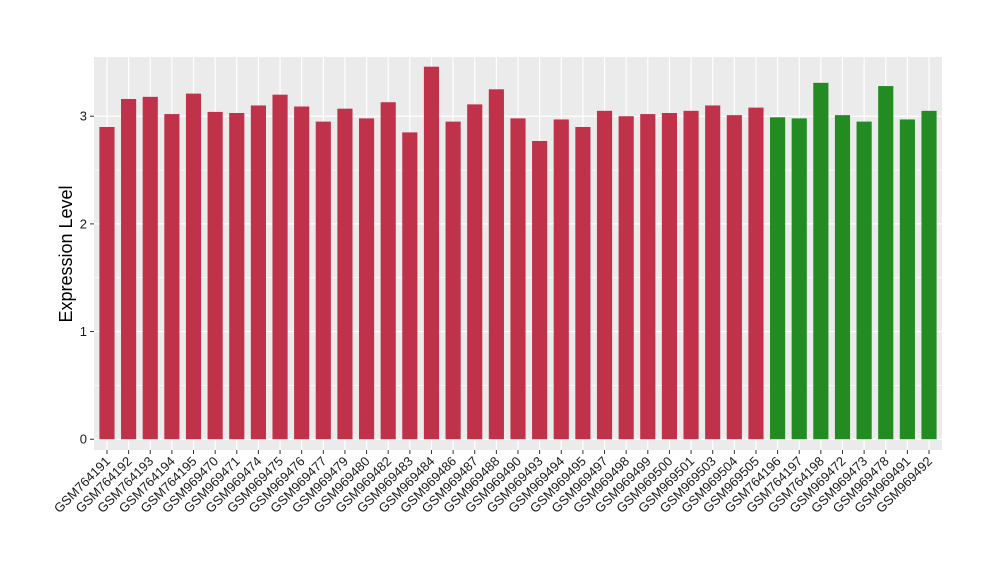  I want to click on bar-GSM969475, so click(280, 267).